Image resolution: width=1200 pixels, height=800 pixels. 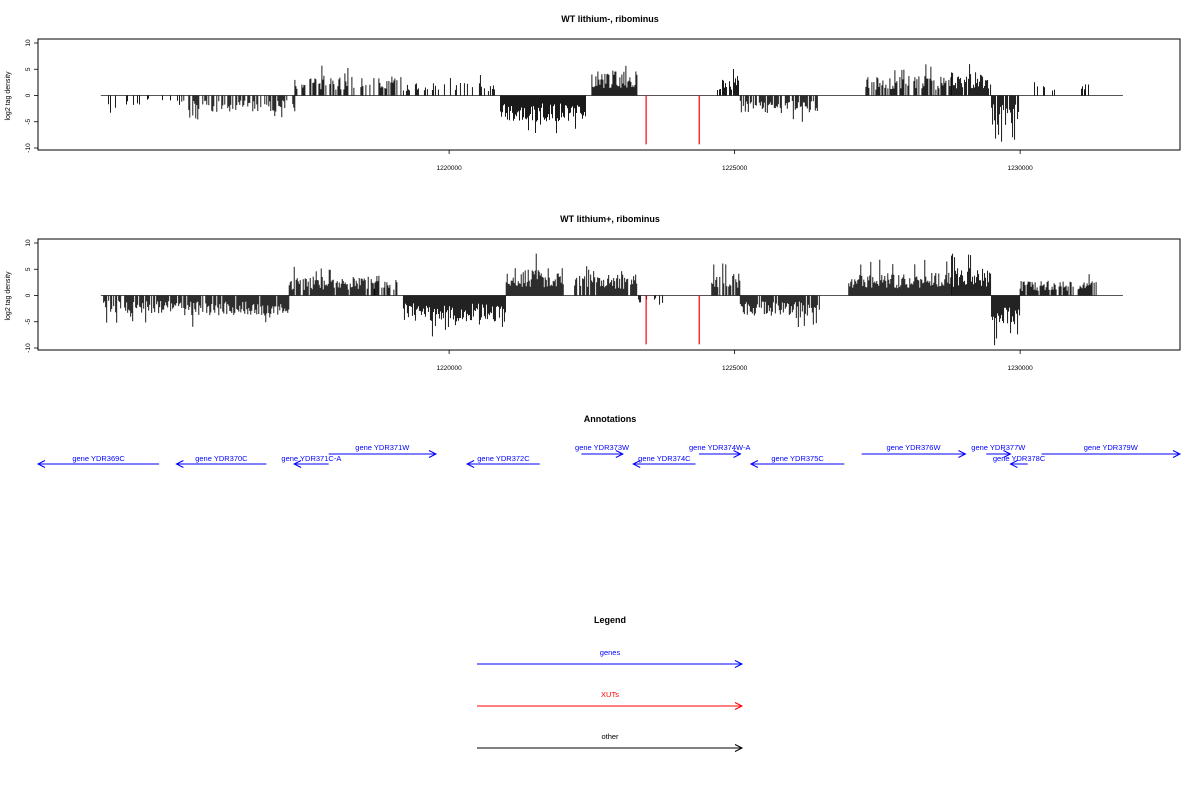 I want to click on gene-label: gene YDR378C, so click(x=1019, y=458).